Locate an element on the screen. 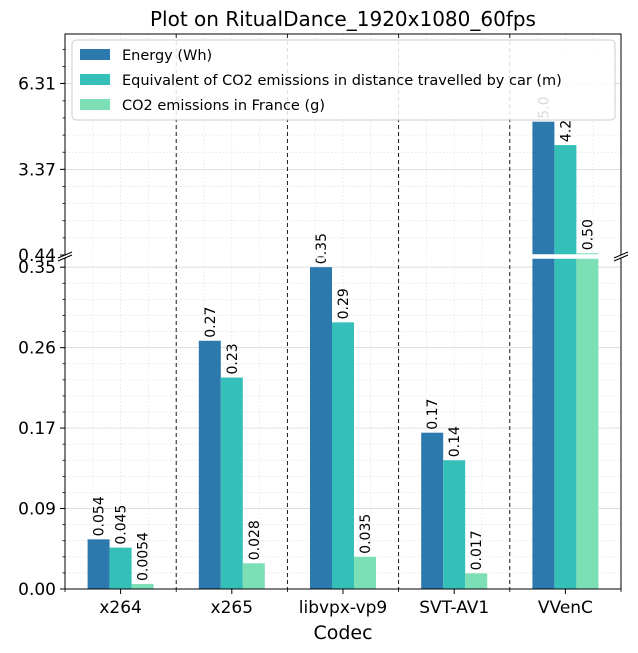 The width and height of the screenshot is (638, 653). legend-label: Energy (Wh) is located at coordinates (167, 56).